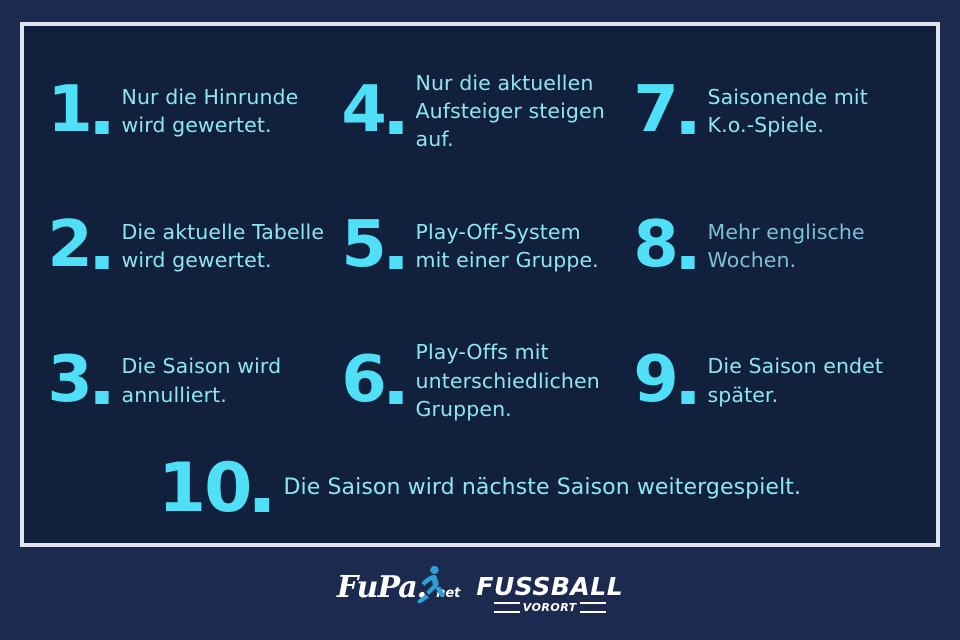  What do you see at coordinates (507, 380) in the screenshot?
I see `rule-text-6: Play-Offs mit unterschiedlichen Gruppen.` at bounding box center [507, 380].